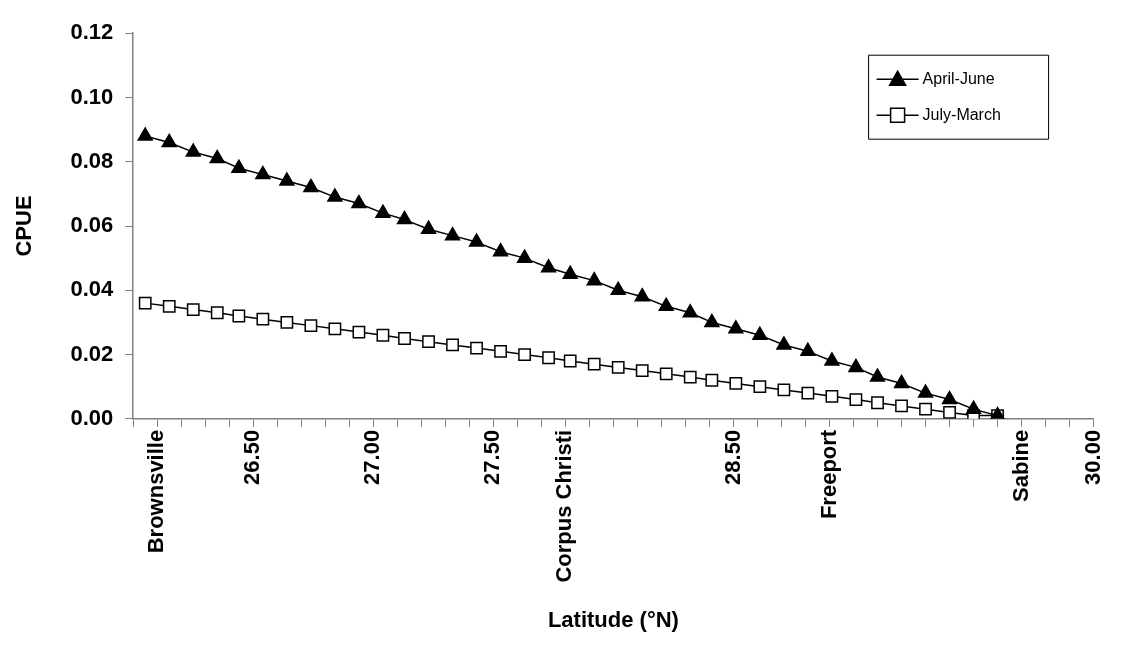  What do you see at coordinates (958, 78) in the screenshot?
I see `legend-label: April-June` at bounding box center [958, 78].